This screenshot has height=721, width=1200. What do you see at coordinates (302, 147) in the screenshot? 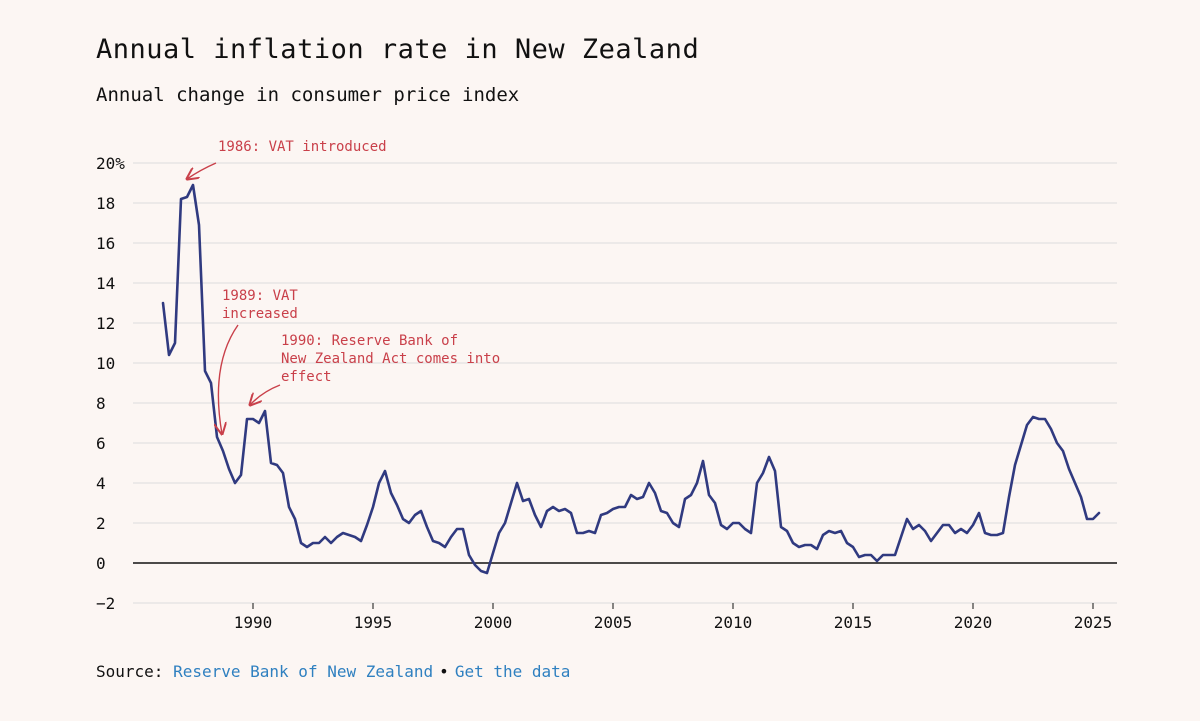
I see `annotation-text-vat-introduced: 1986: VAT introduced` at bounding box center [302, 147].